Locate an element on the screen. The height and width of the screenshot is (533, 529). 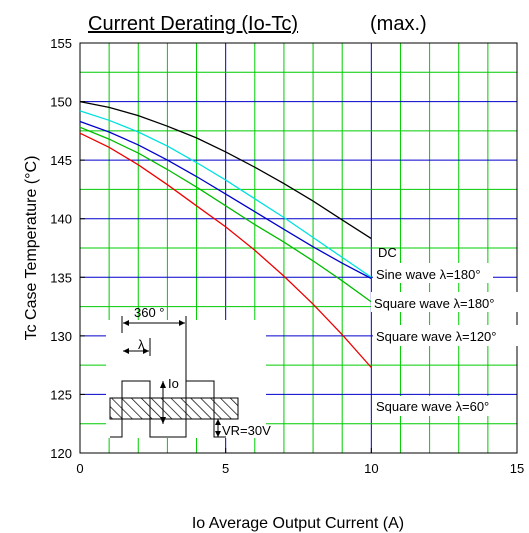
inset-current-label: Io is located at coordinates (173, 383).